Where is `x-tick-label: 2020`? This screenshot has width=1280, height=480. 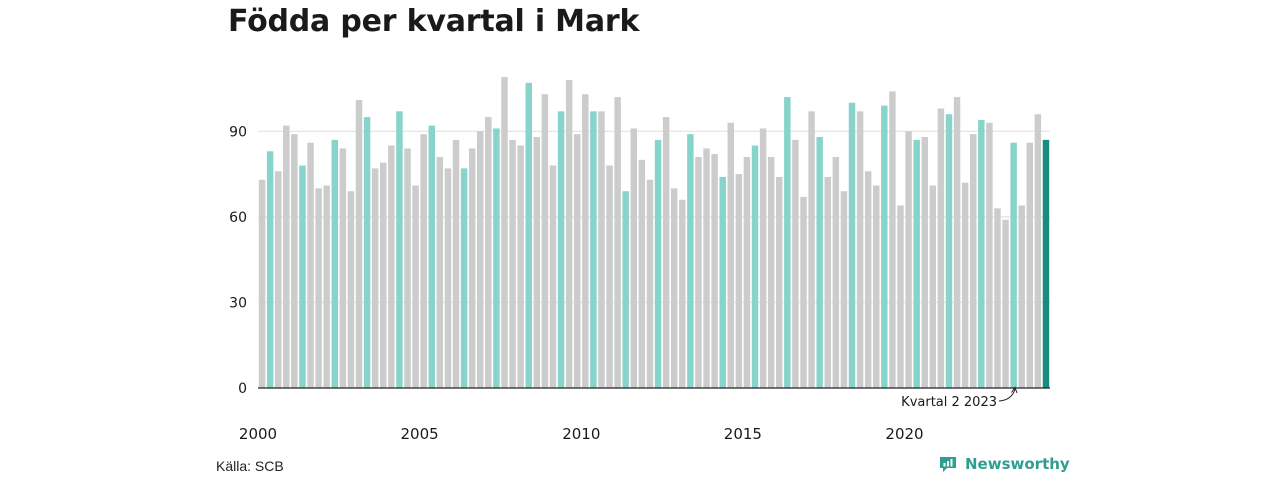 x-tick-label: 2020 is located at coordinates (904, 434).